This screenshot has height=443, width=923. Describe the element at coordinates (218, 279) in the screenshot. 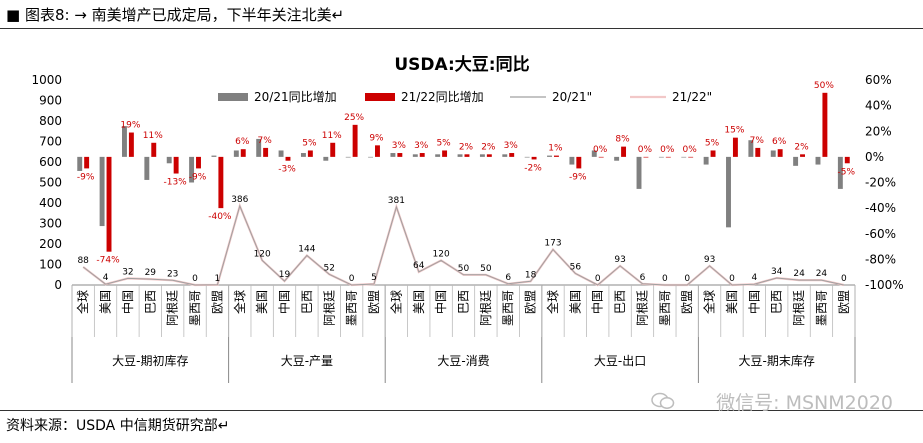

I see `line-value-label: 1` at that location.